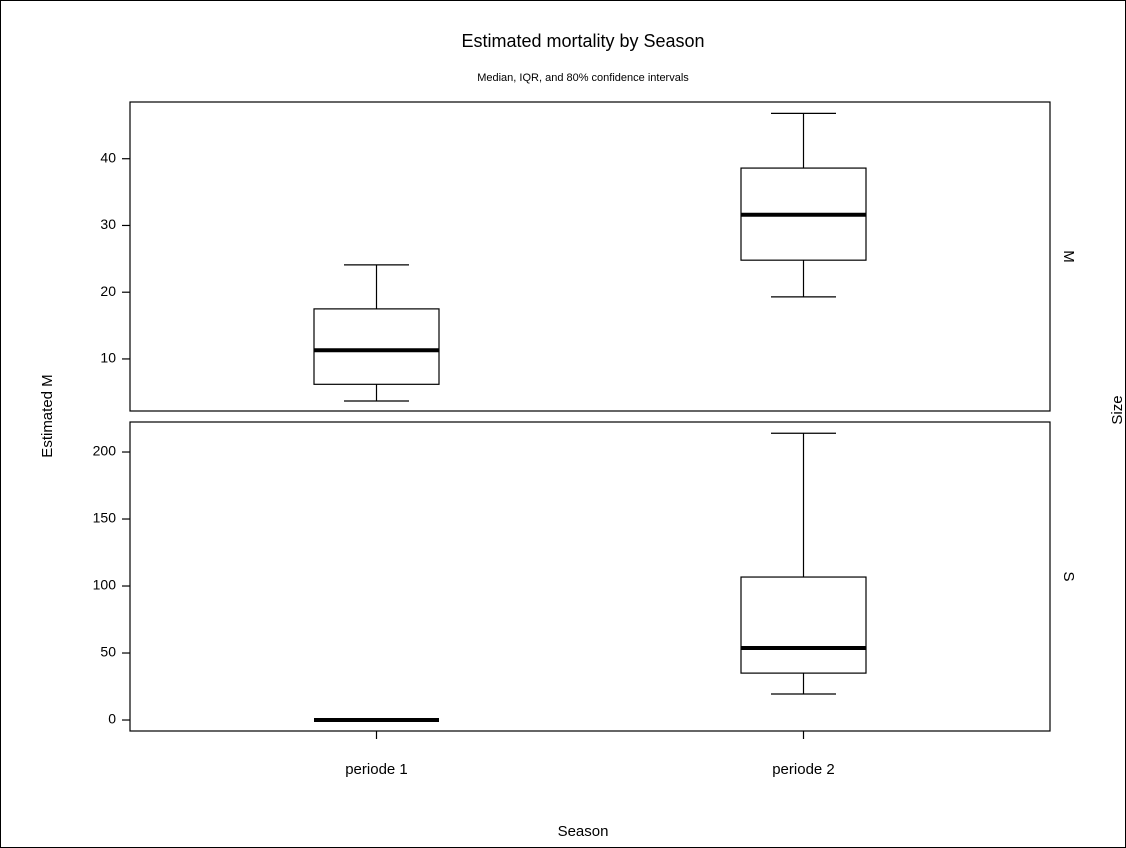 This screenshot has height=848, width=1126. Describe the element at coordinates (108, 291) in the screenshot. I see `y-tick-label: 20` at that location.